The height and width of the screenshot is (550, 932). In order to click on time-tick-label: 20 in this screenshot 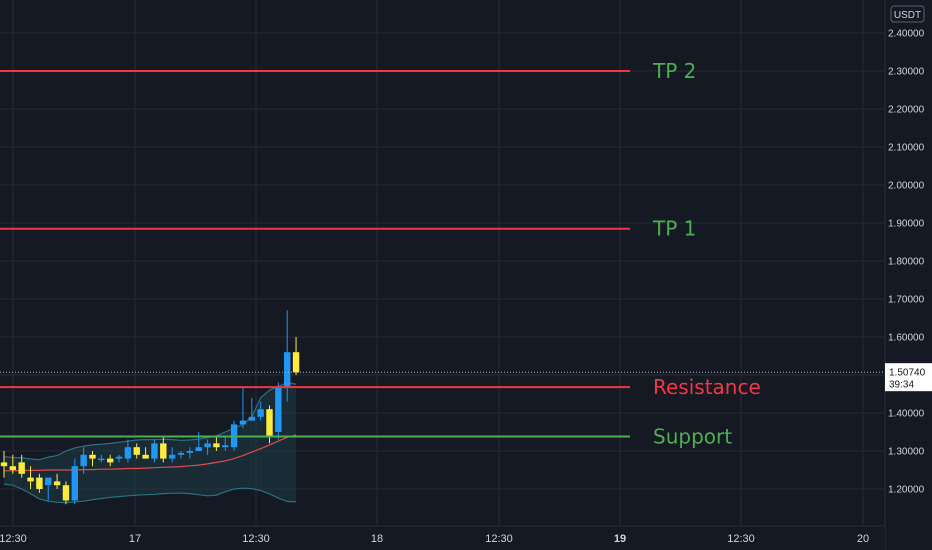, I will do `click(863, 539)`.